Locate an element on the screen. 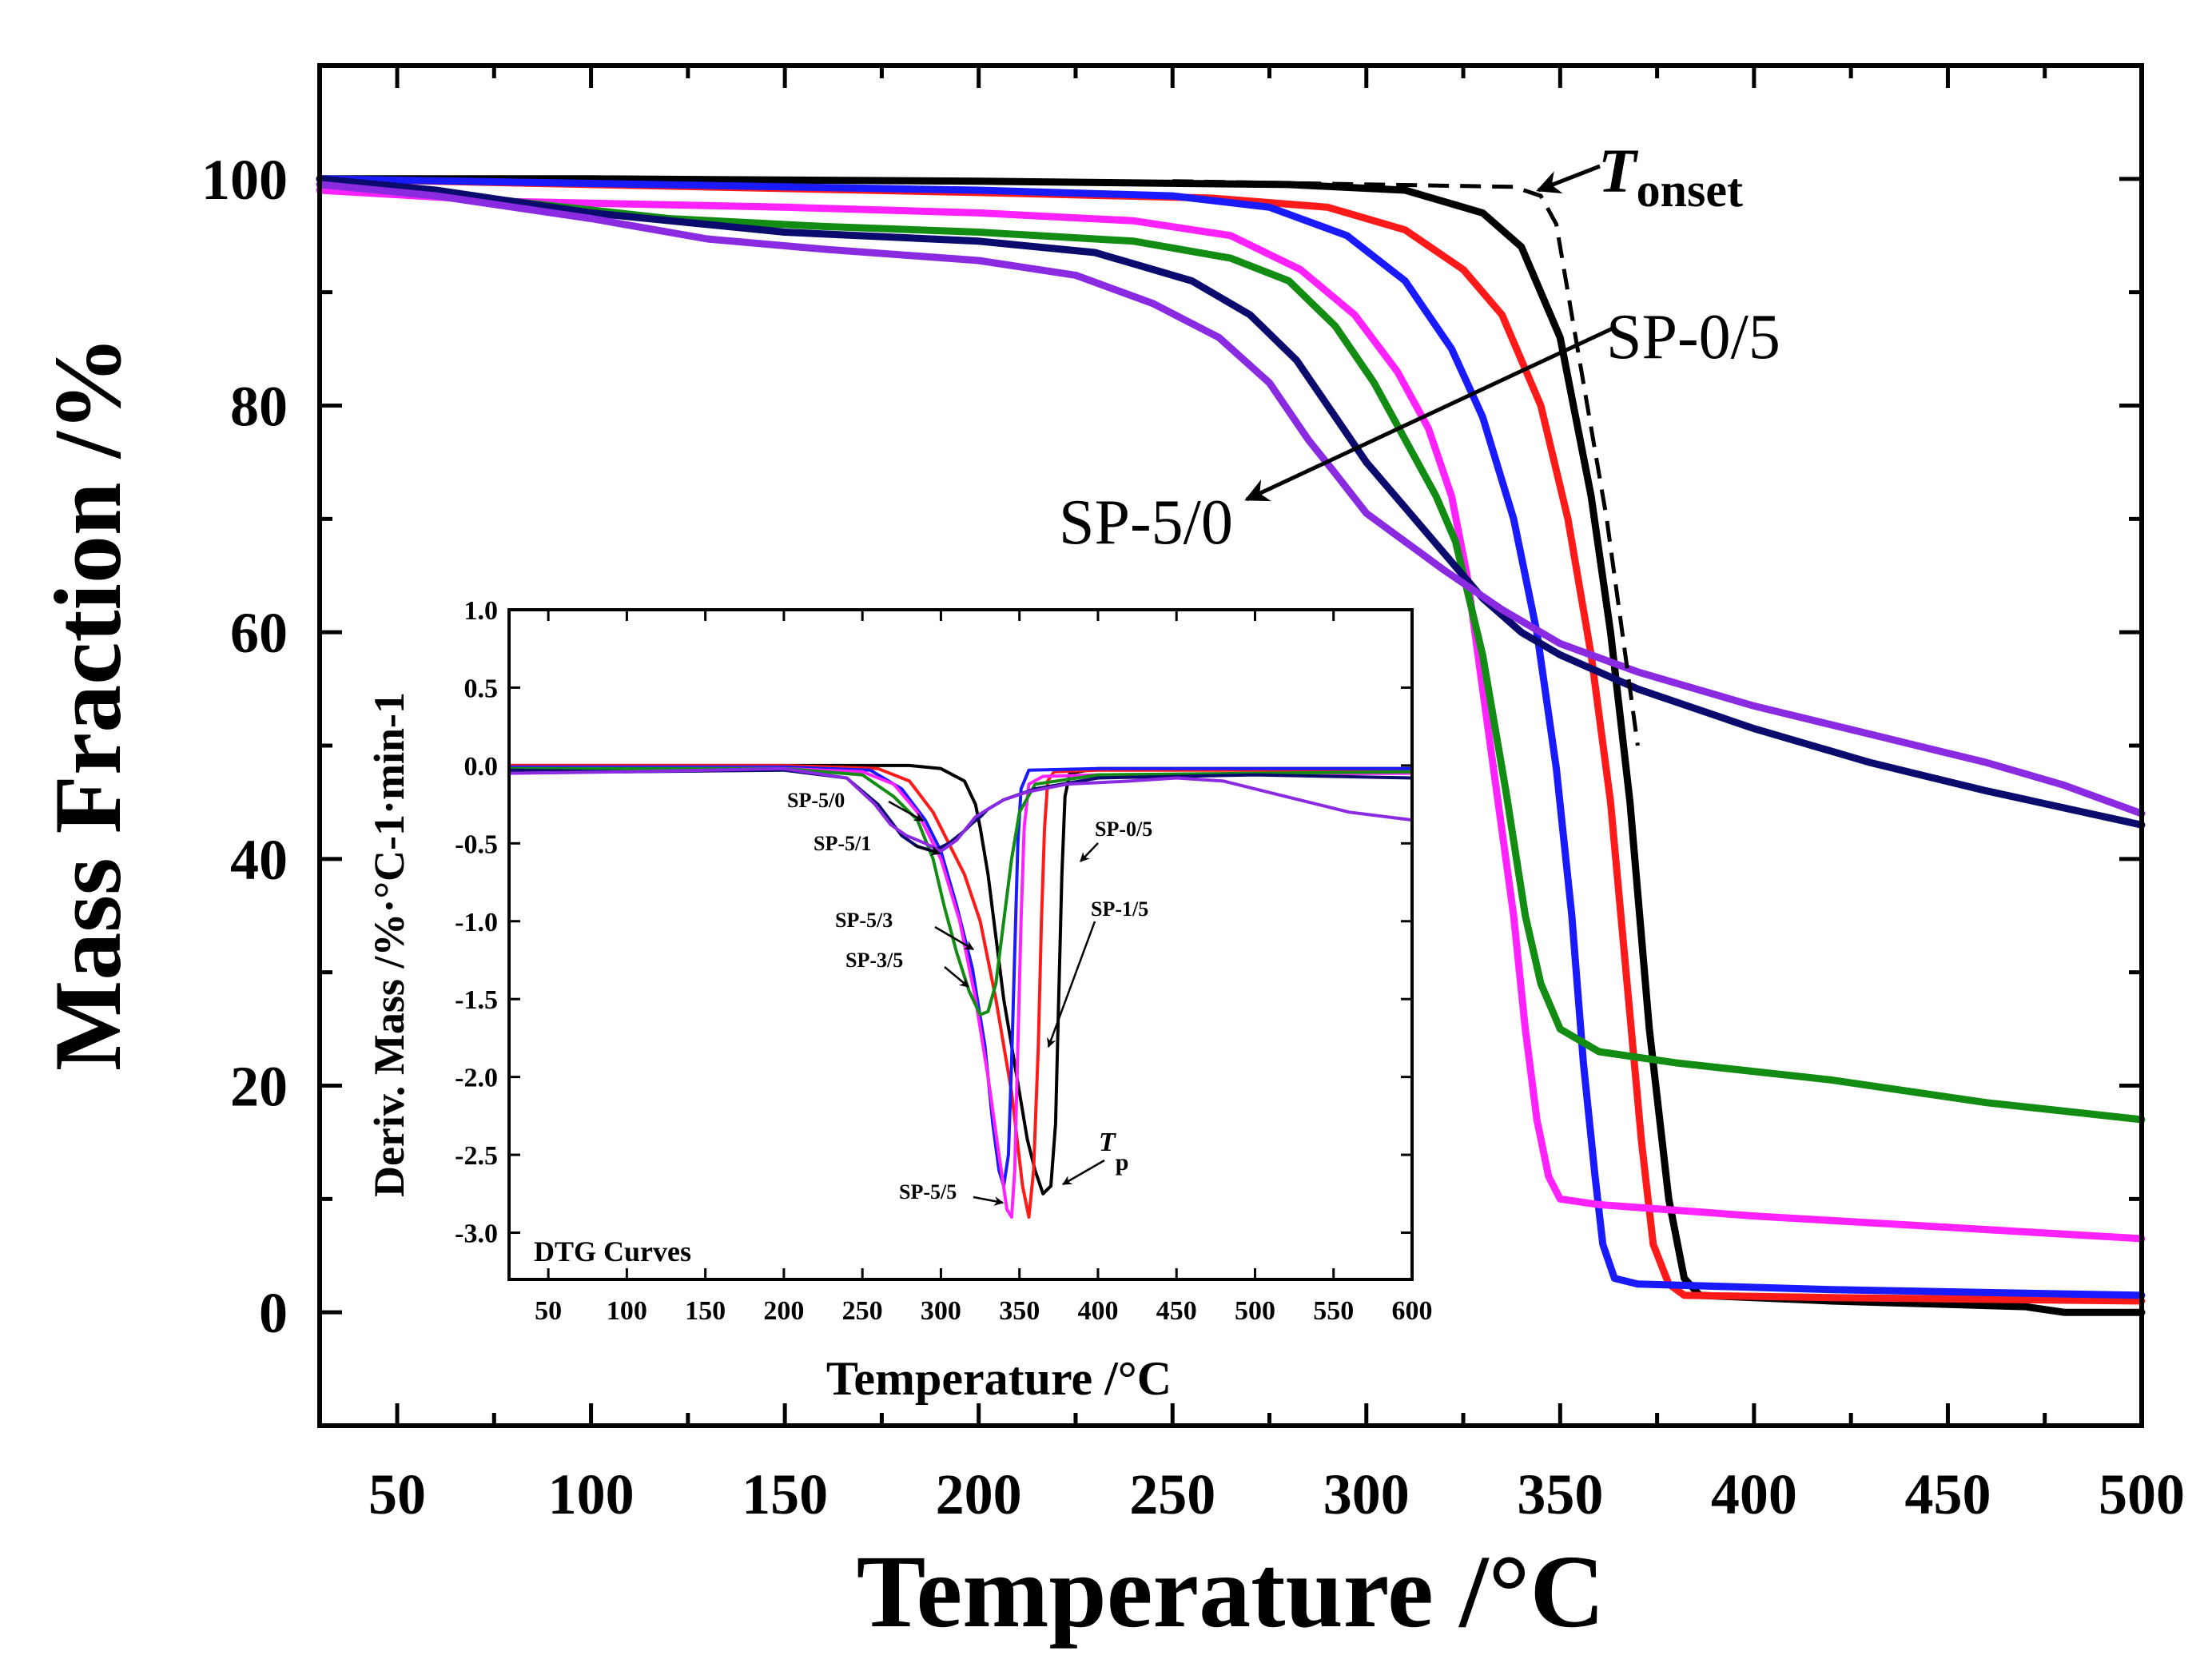 The width and height of the screenshot is (2212, 1679). inset-label-sp-3-5: SP-3/5 is located at coordinates (874, 960).